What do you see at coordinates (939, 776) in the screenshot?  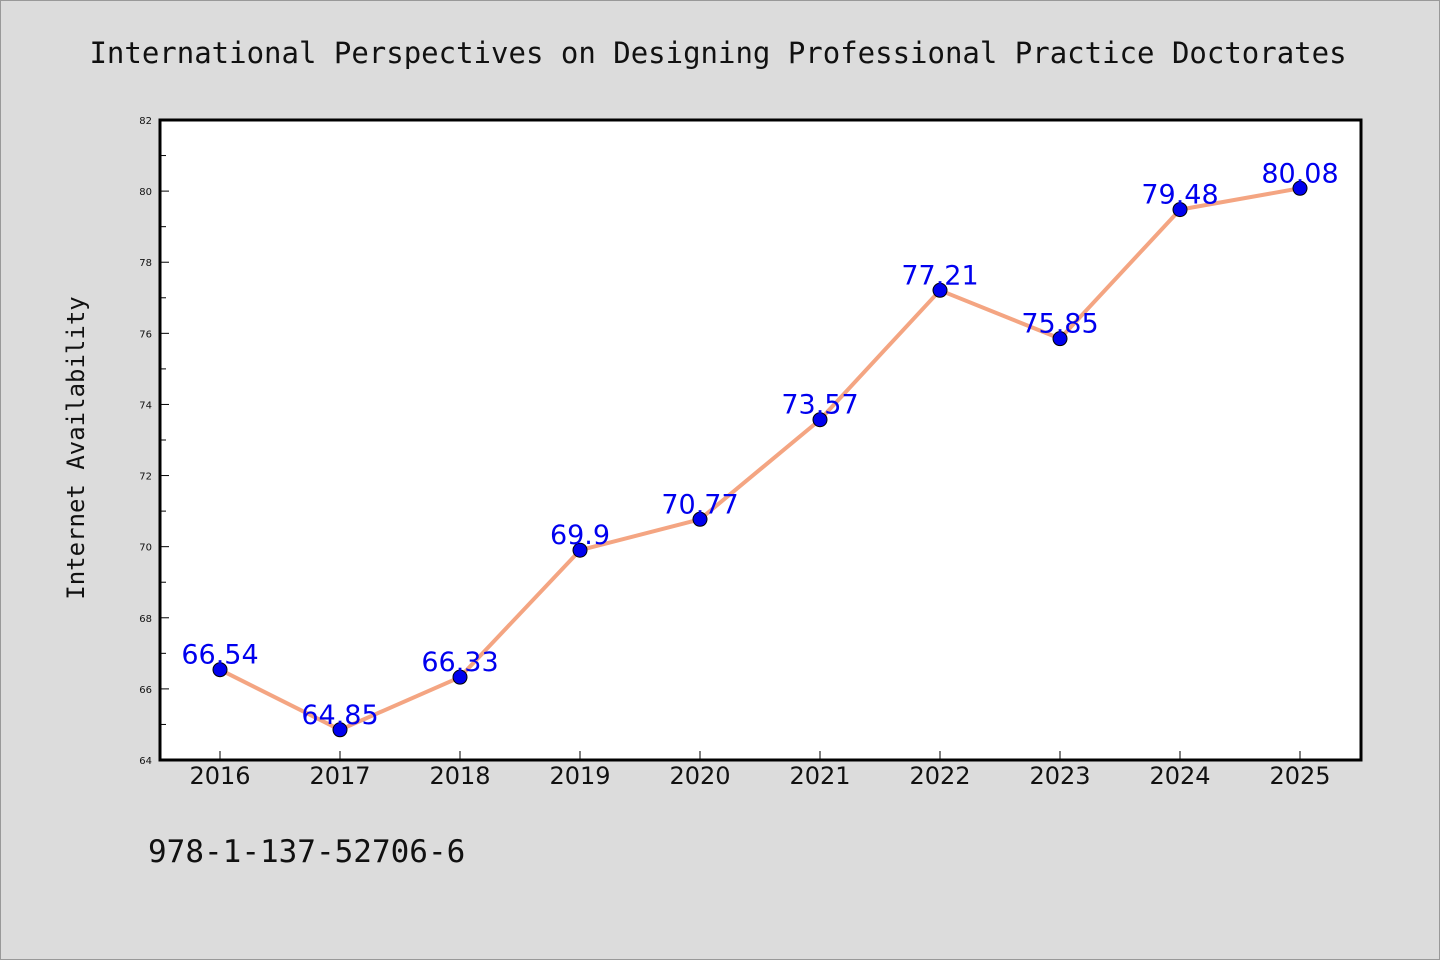 I see `x-tick-label: 2022` at bounding box center [939, 776].